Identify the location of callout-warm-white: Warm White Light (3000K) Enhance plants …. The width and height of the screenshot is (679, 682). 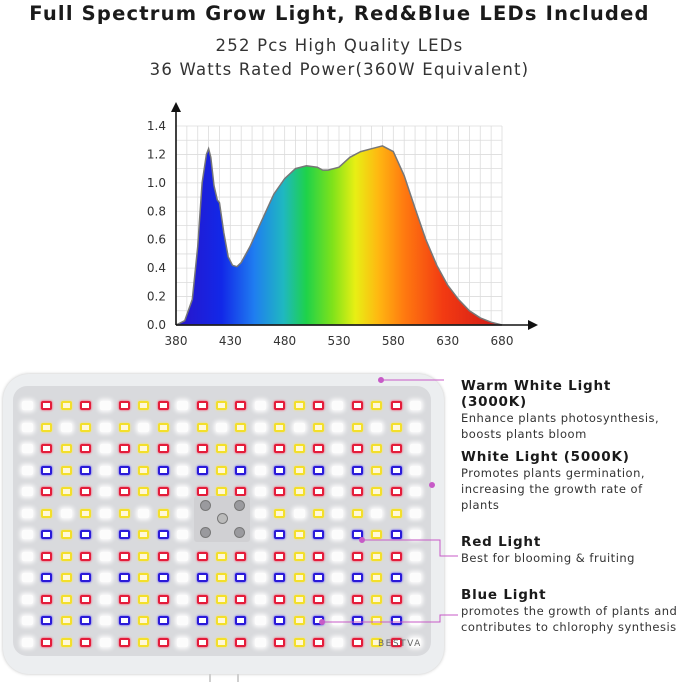
(570, 410).